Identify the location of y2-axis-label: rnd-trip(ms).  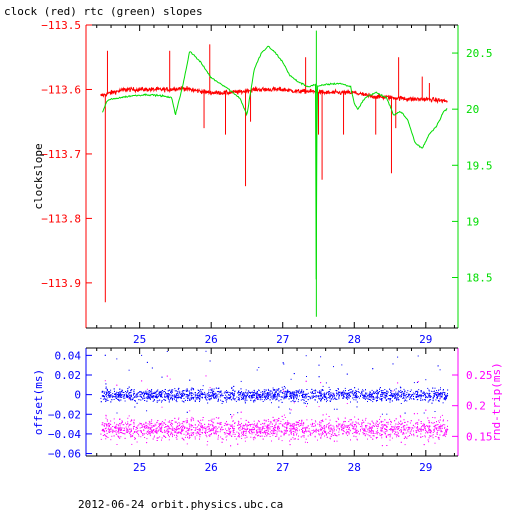
(496, 401).